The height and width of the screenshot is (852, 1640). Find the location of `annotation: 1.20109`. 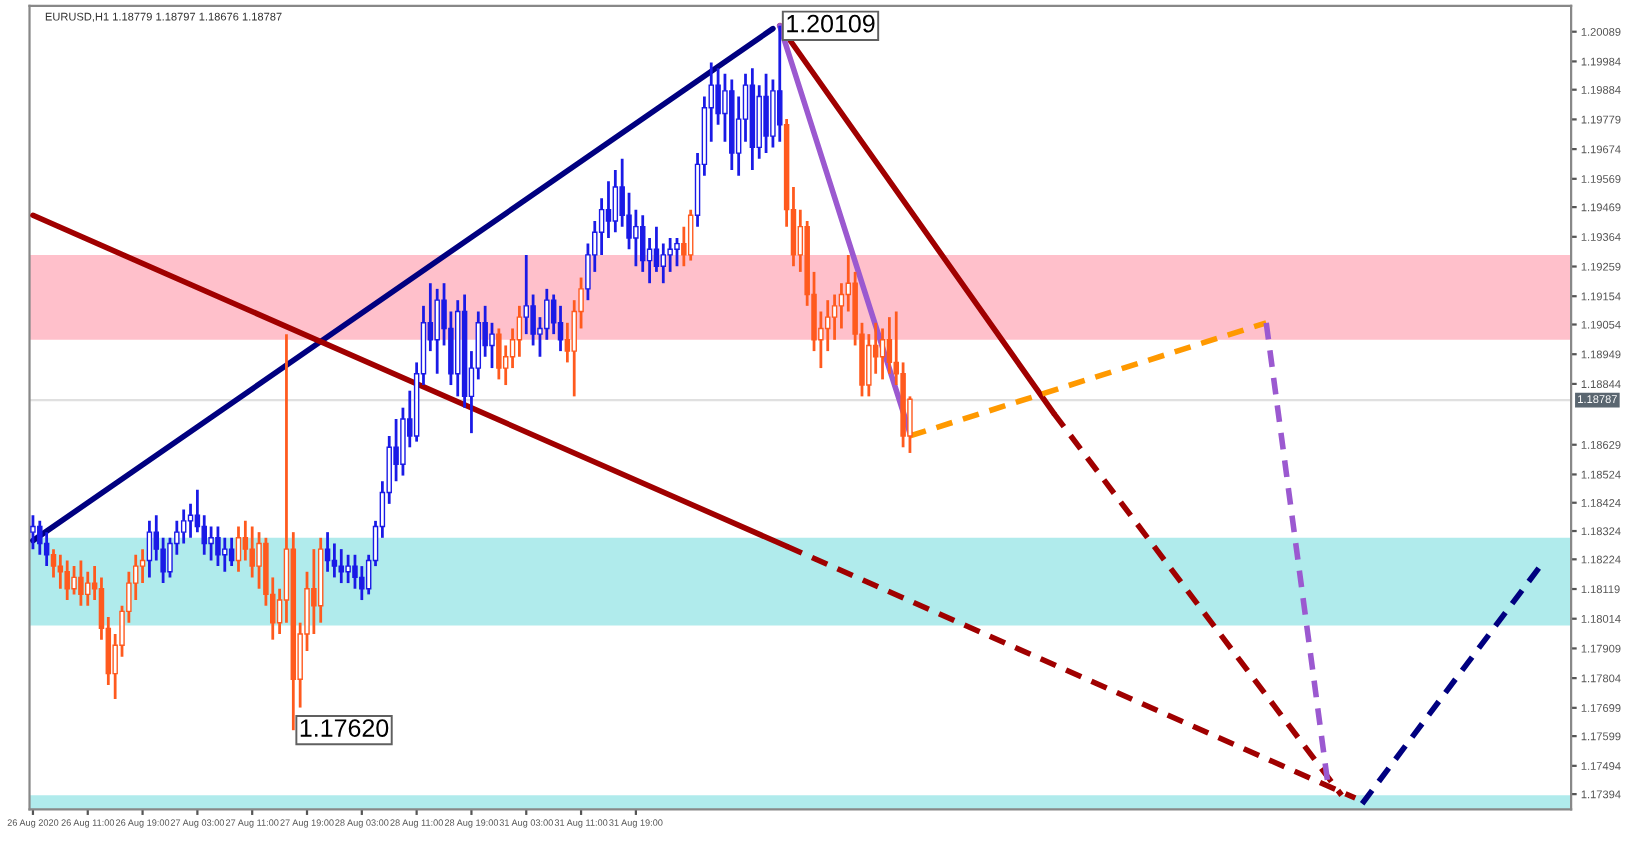

annotation: 1.20109 is located at coordinates (831, 23).